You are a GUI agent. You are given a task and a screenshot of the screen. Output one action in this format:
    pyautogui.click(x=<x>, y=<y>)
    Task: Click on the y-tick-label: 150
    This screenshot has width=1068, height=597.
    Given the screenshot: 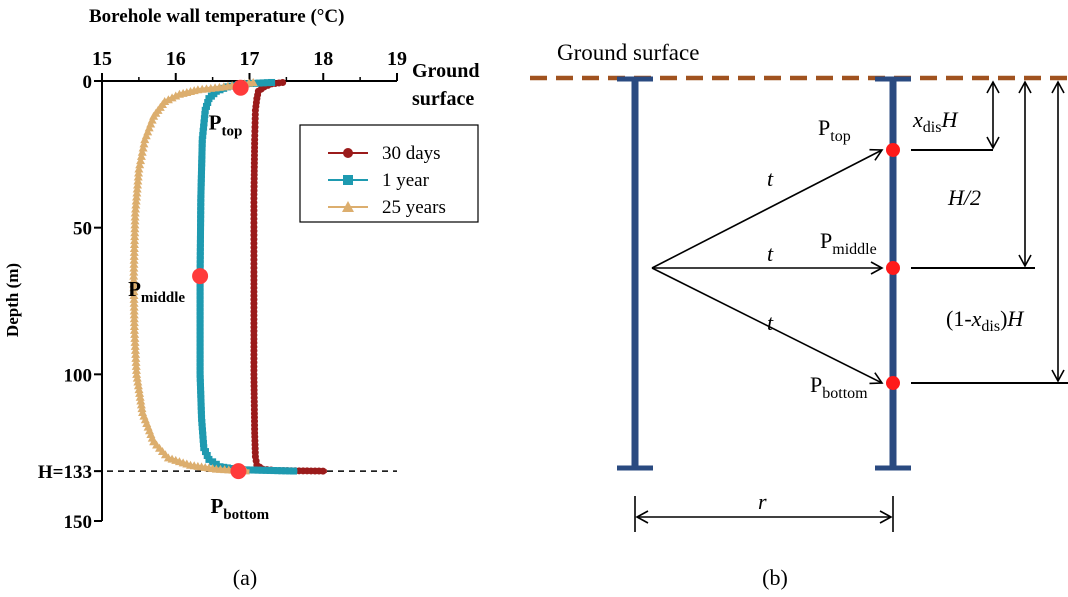 What is the action you would take?
    pyautogui.click(x=78, y=522)
    